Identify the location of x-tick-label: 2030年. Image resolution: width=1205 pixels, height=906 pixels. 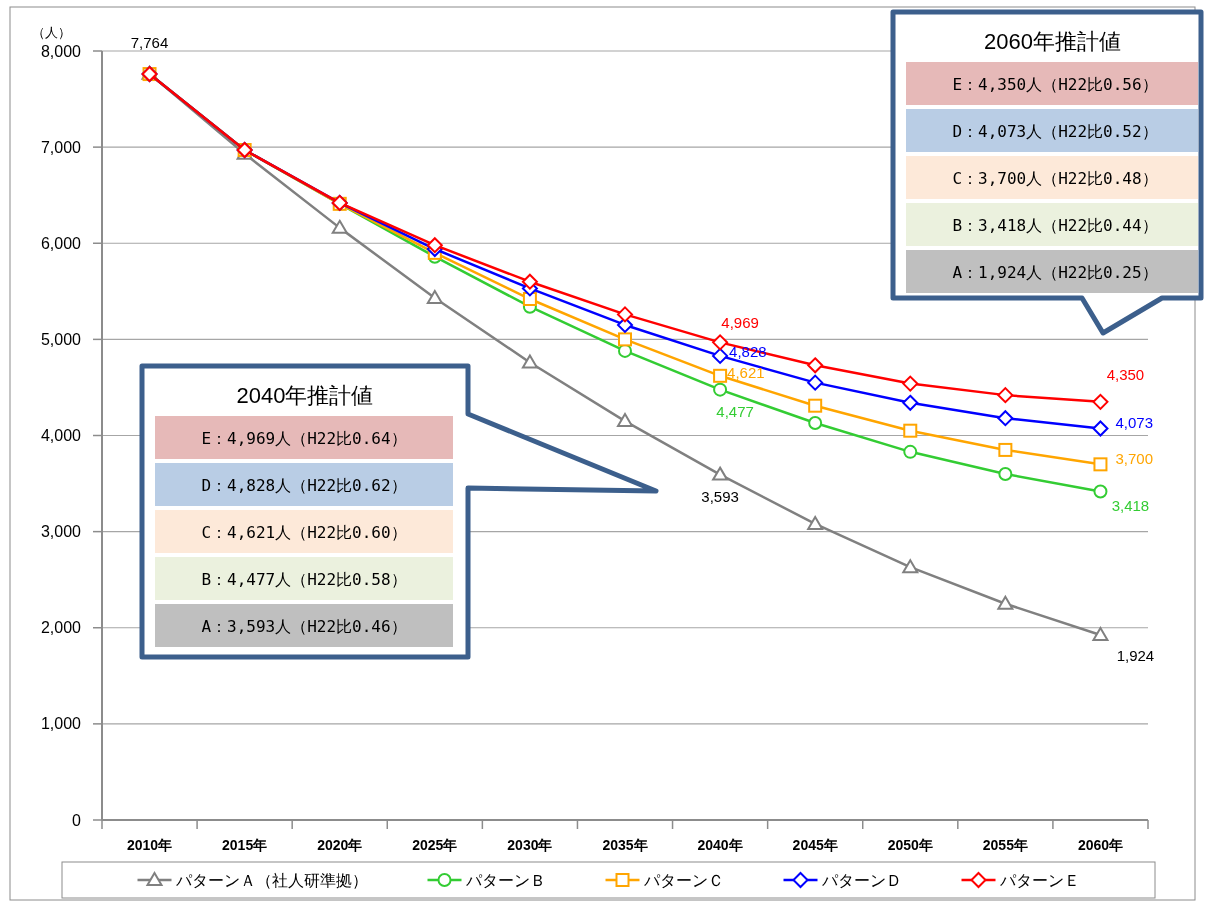
(530, 845).